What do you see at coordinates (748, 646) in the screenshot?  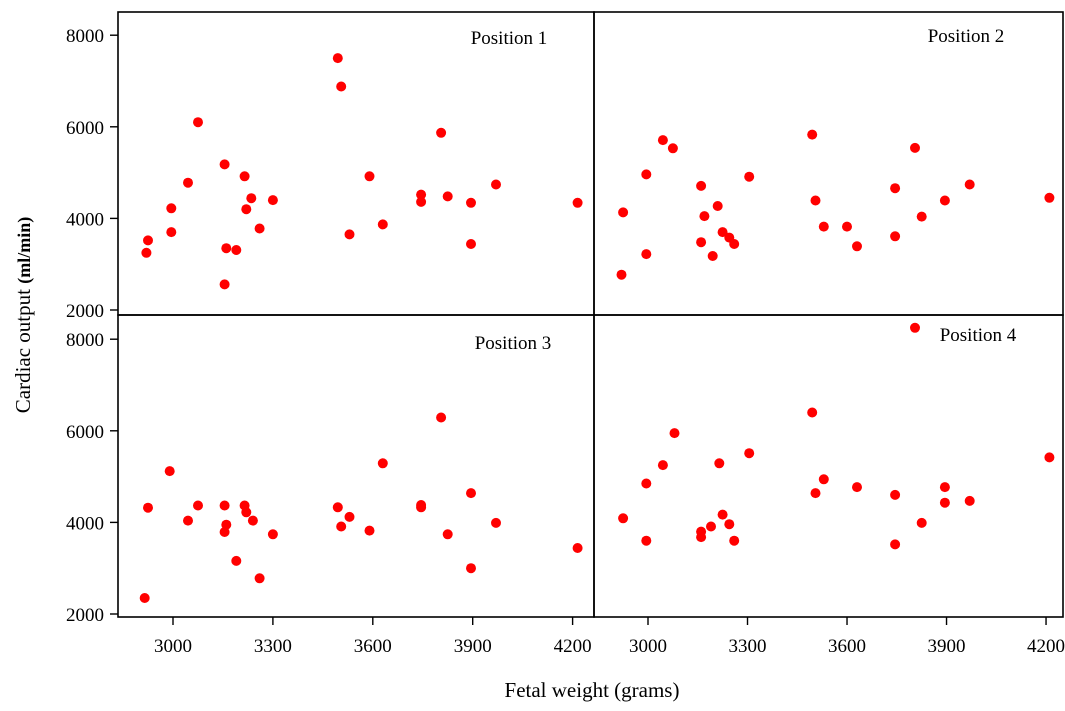 I see `x-tick-label: 3300` at bounding box center [748, 646].